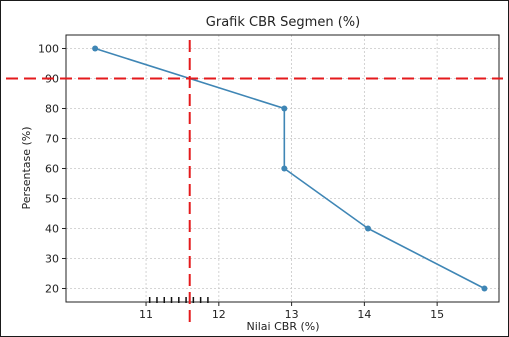 This screenshot has width=509, height=337. What do you see at coordinates (52, 289) in the screenshot?
I see `y-tick-label: 20` at bounding box center [52, 289].